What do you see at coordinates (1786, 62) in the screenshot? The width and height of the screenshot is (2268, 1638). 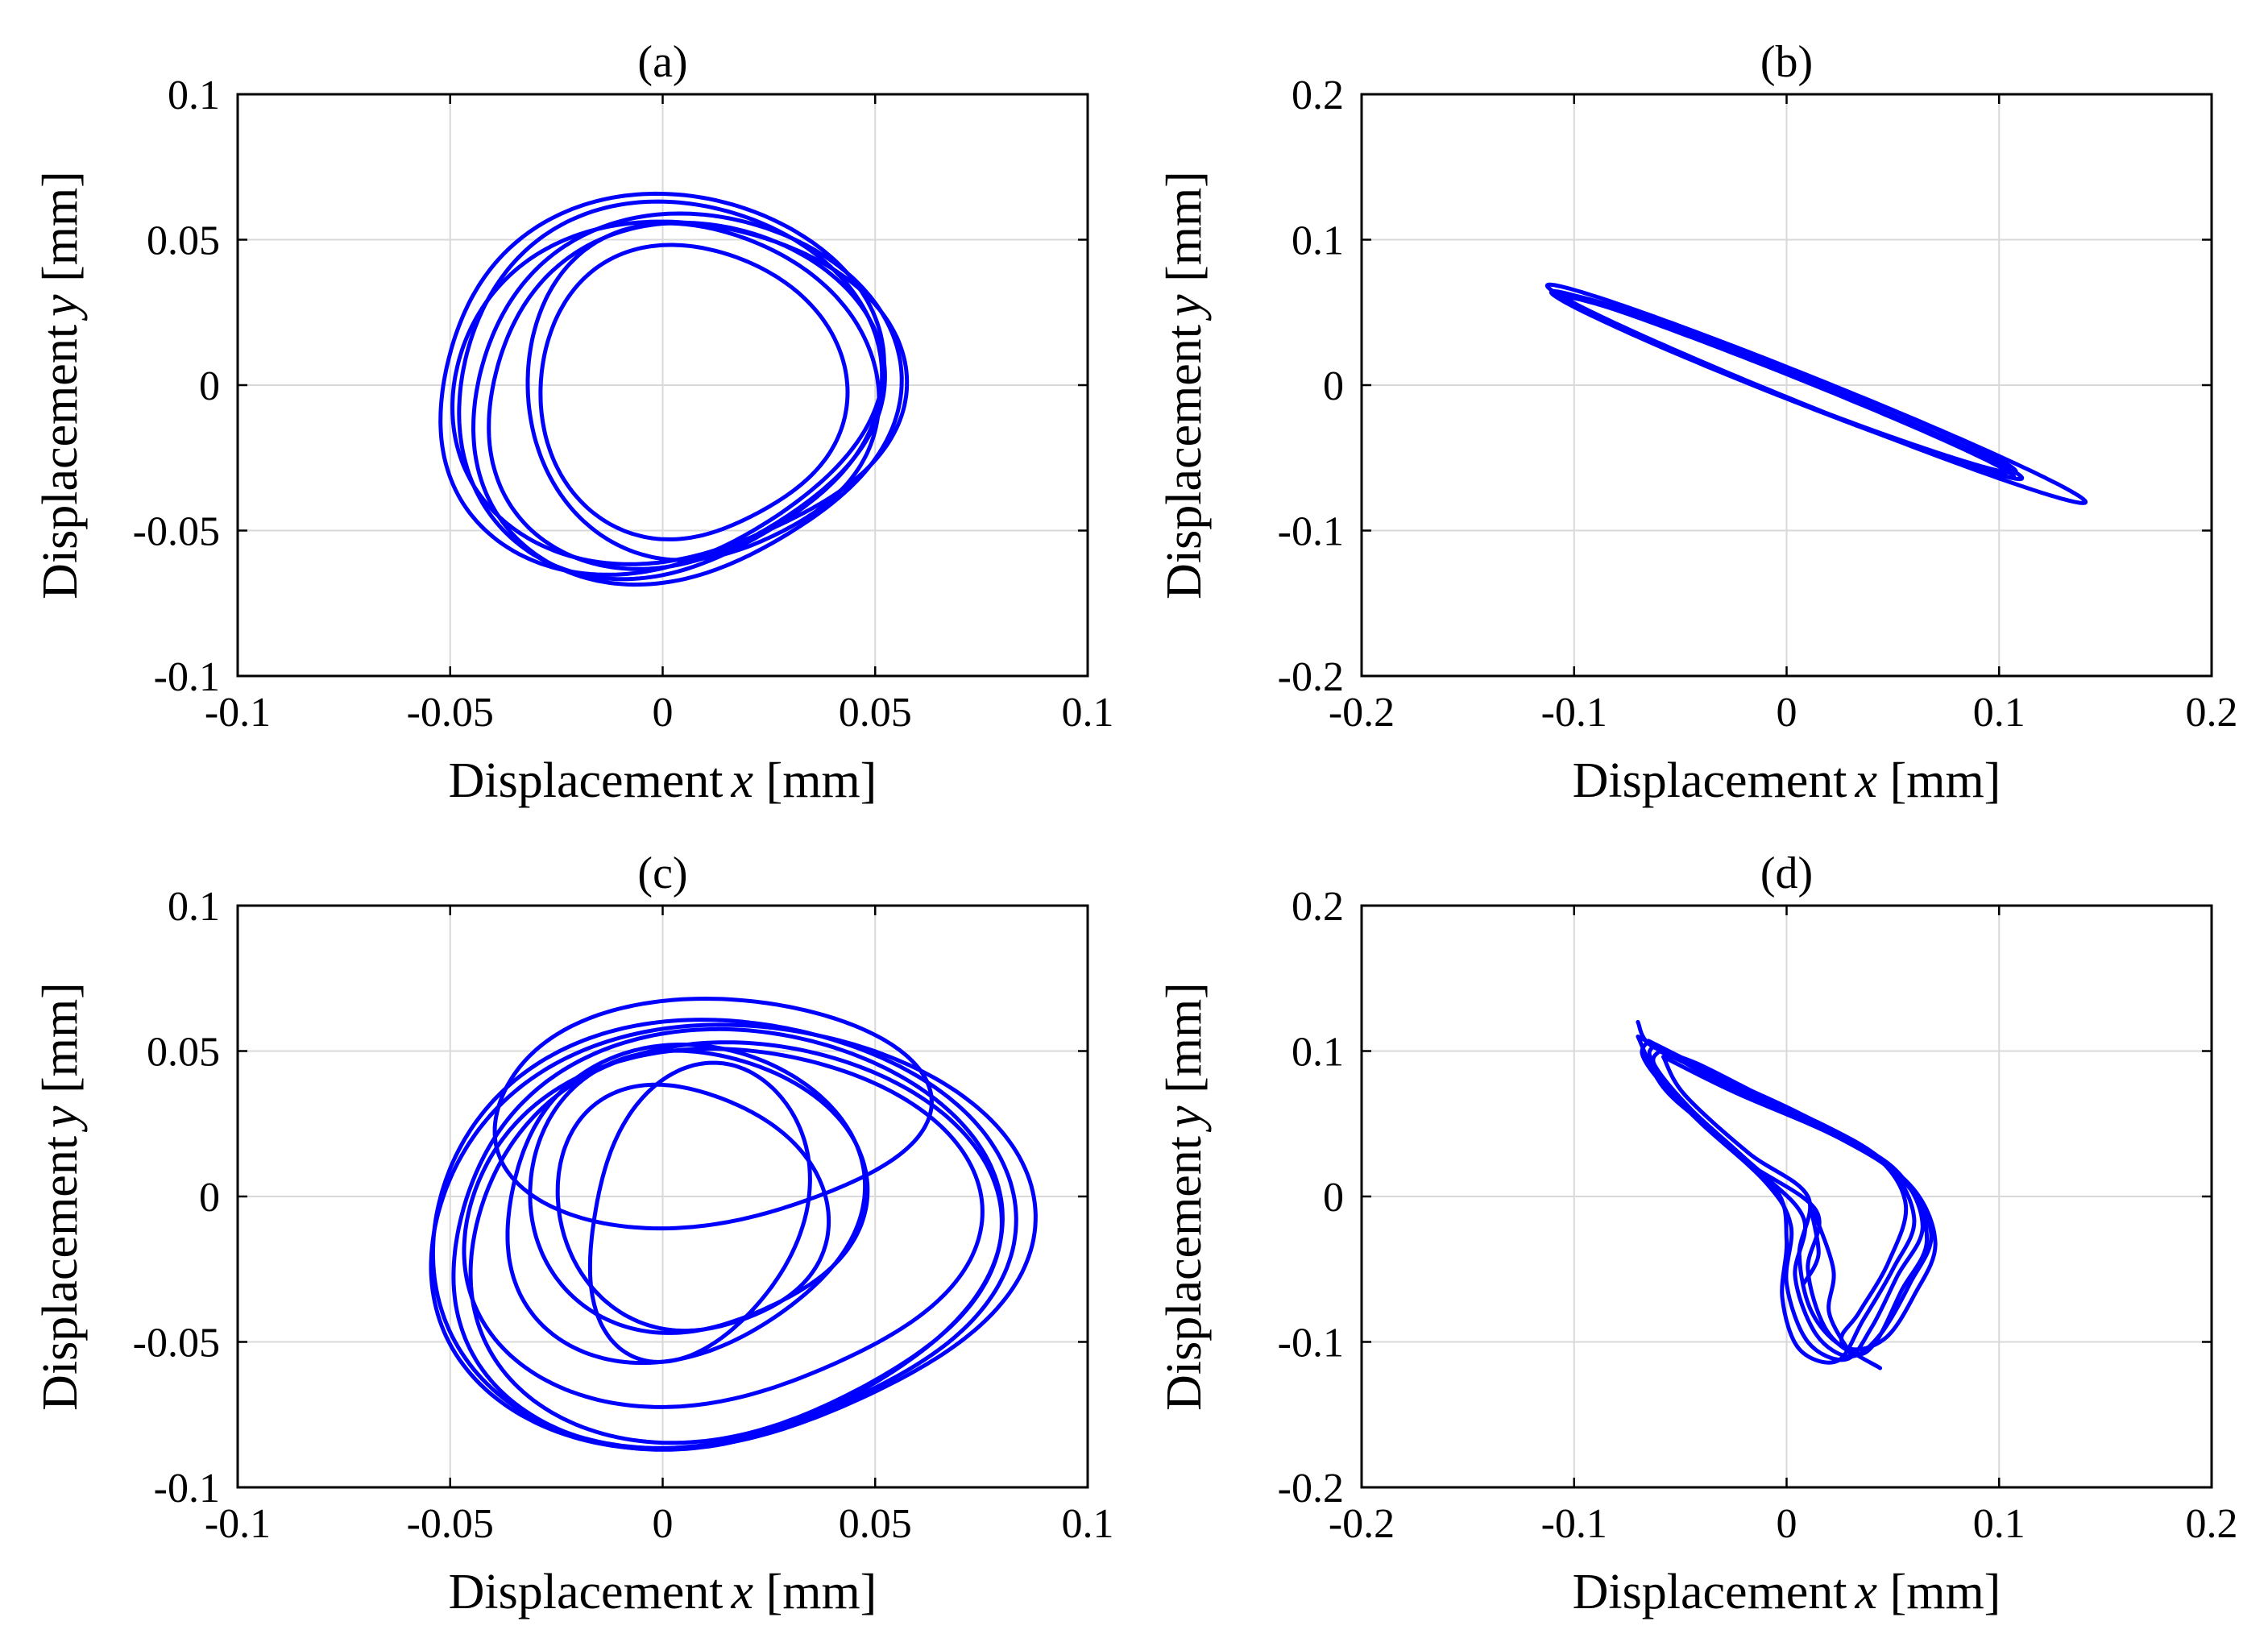 I see `panel-title: (b)` at bounding box center [1786, 62].